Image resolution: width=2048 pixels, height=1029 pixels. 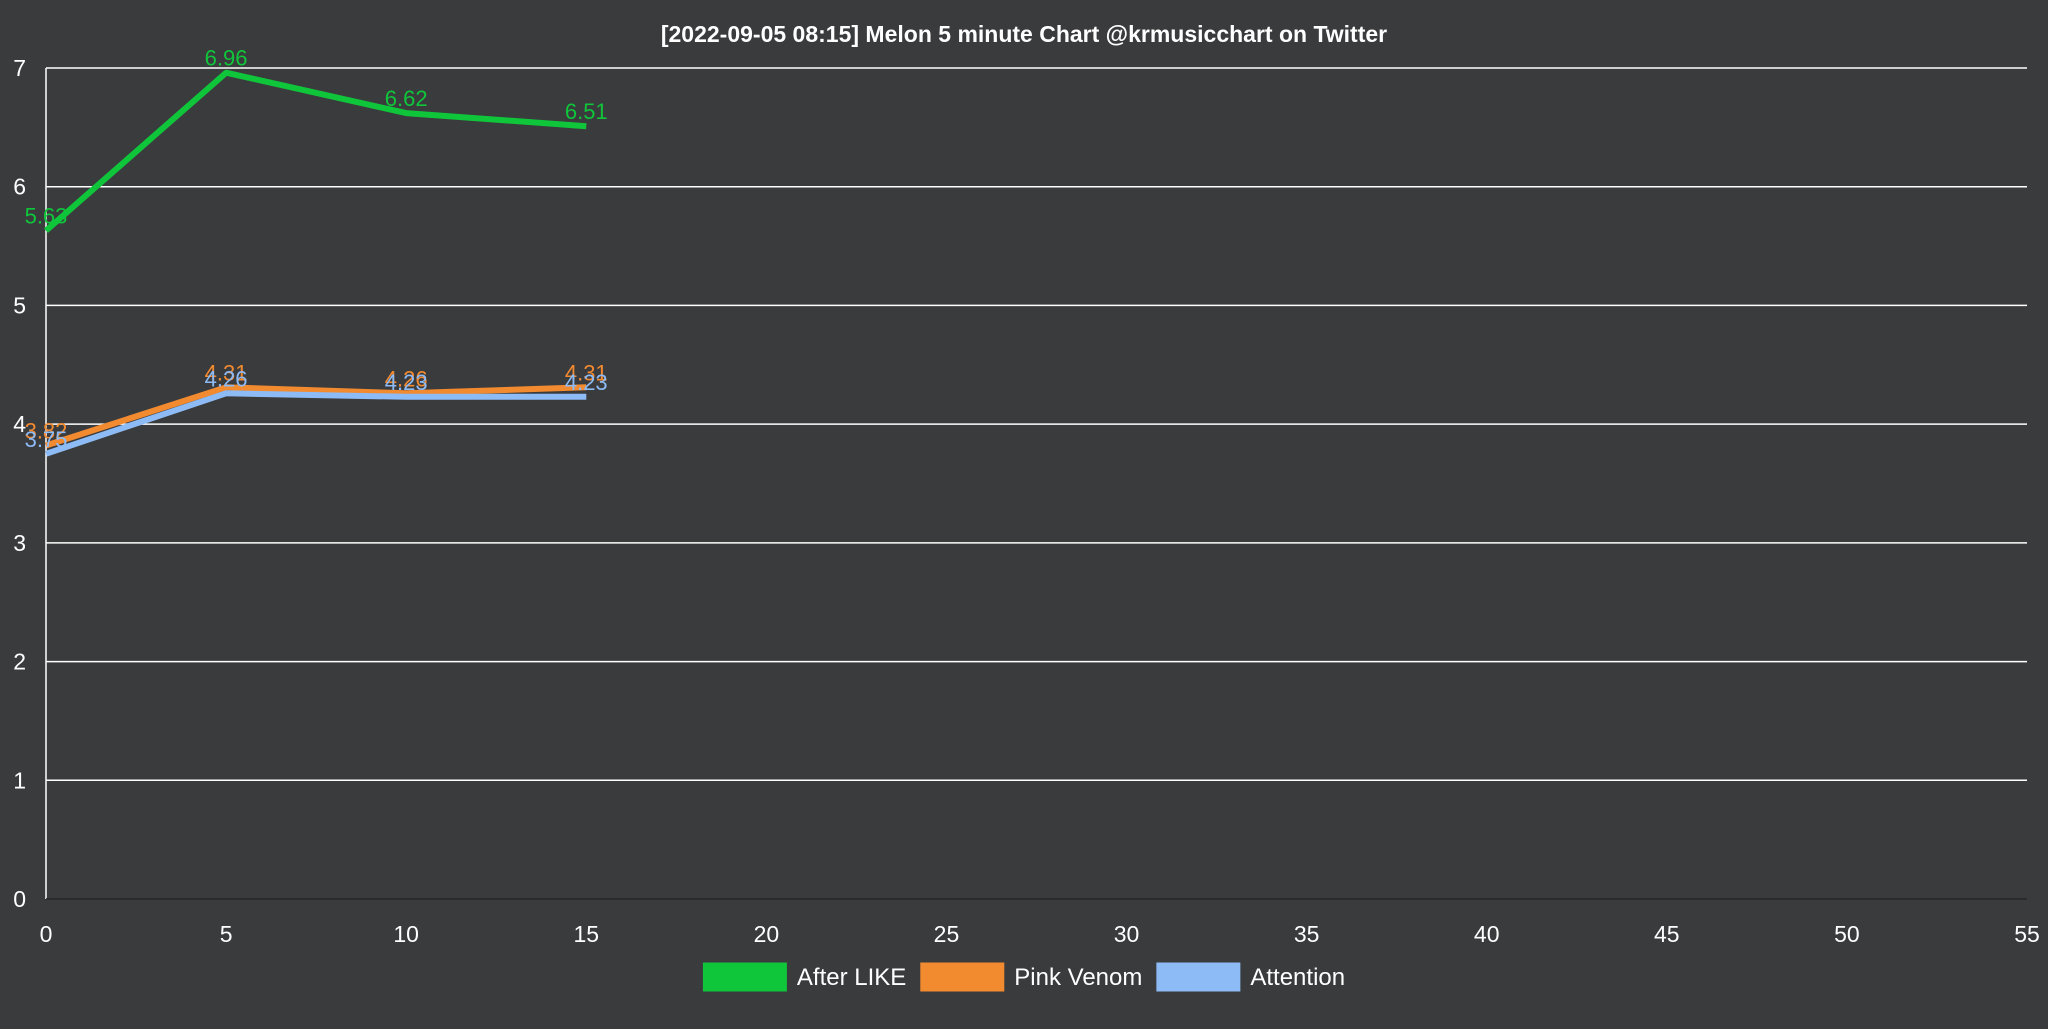 I want to click on data-label: 3.75, so click(x=46, y=439).